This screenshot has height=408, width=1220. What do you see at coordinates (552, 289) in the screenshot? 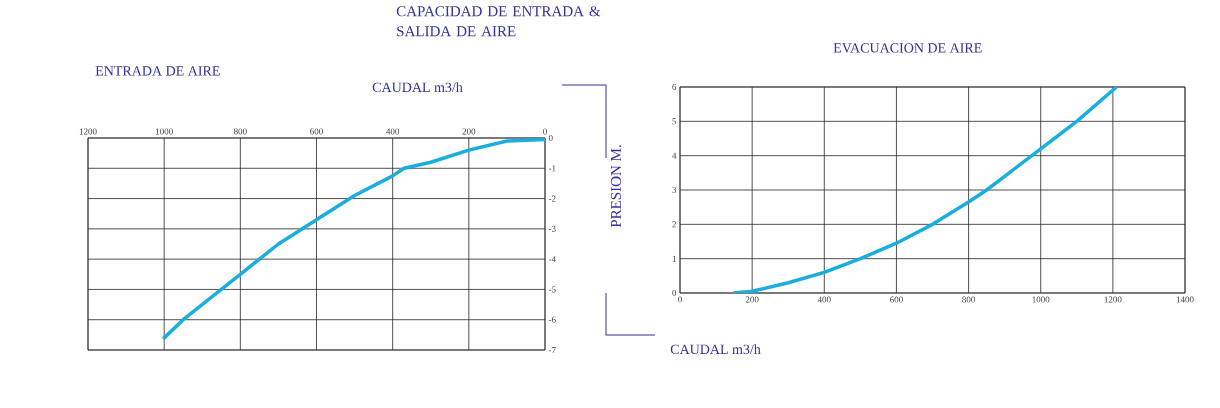
I see `y-tick-label: -5` at bounding box center [552, 289].